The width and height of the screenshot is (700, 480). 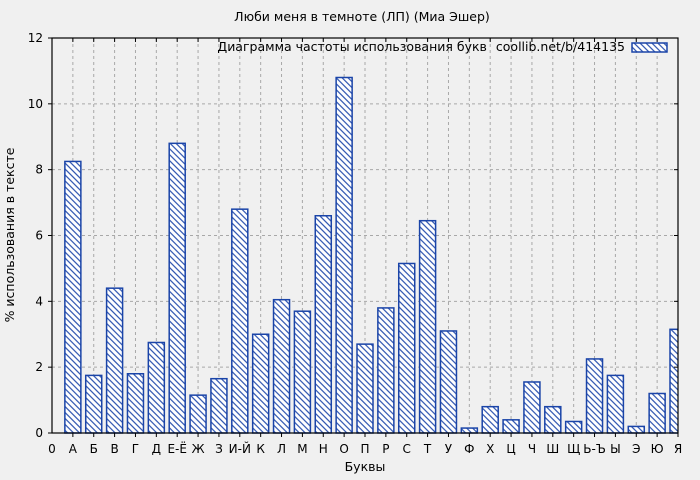 What do you see at coordinates (469, 430) in the screenshot?
I see `bar-Ф` at bounding box center [469, 430].